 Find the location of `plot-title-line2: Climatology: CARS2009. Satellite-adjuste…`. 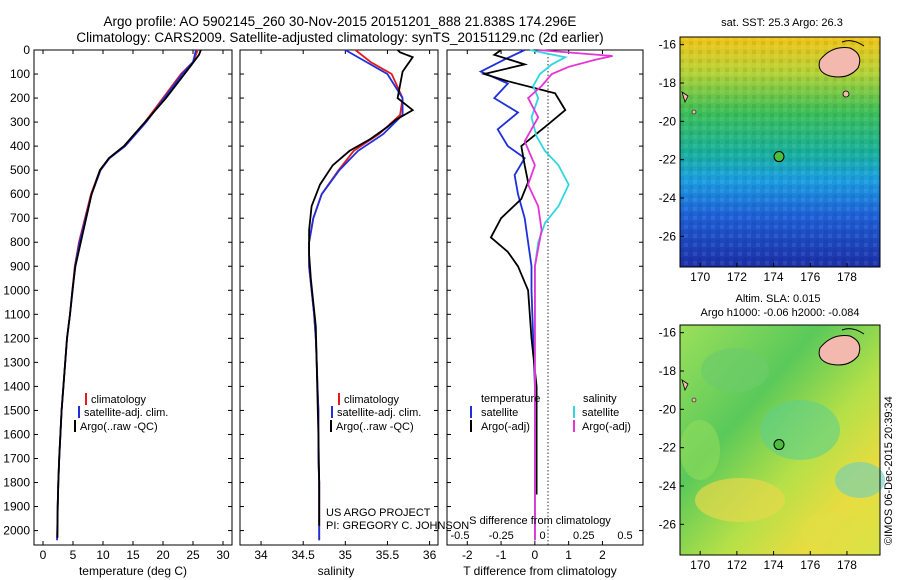

plot-title-line2: Climatology: CARS2009. Satellite-adjuste… is located at coordinates (340, 37).